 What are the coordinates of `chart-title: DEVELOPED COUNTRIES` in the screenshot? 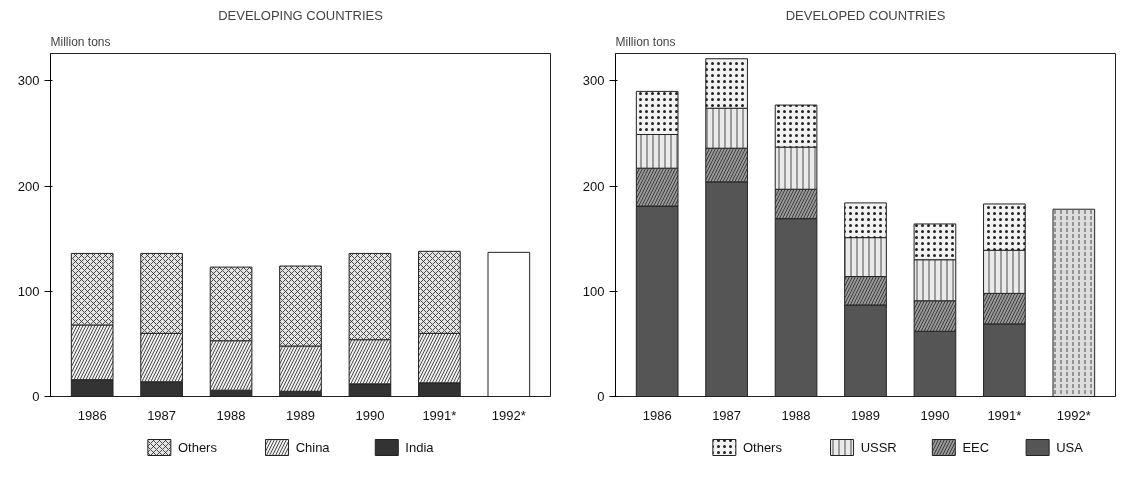 It's located at (865, 15).